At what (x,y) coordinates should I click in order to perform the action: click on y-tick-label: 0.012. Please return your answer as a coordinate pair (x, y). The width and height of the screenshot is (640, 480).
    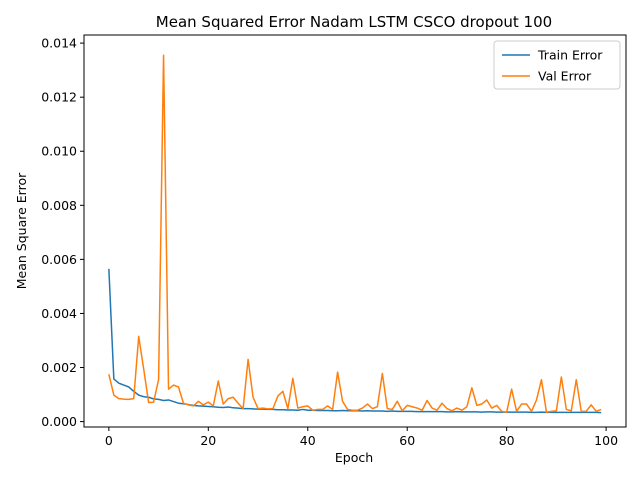
    Looking at the image, I should click on (59, 97).